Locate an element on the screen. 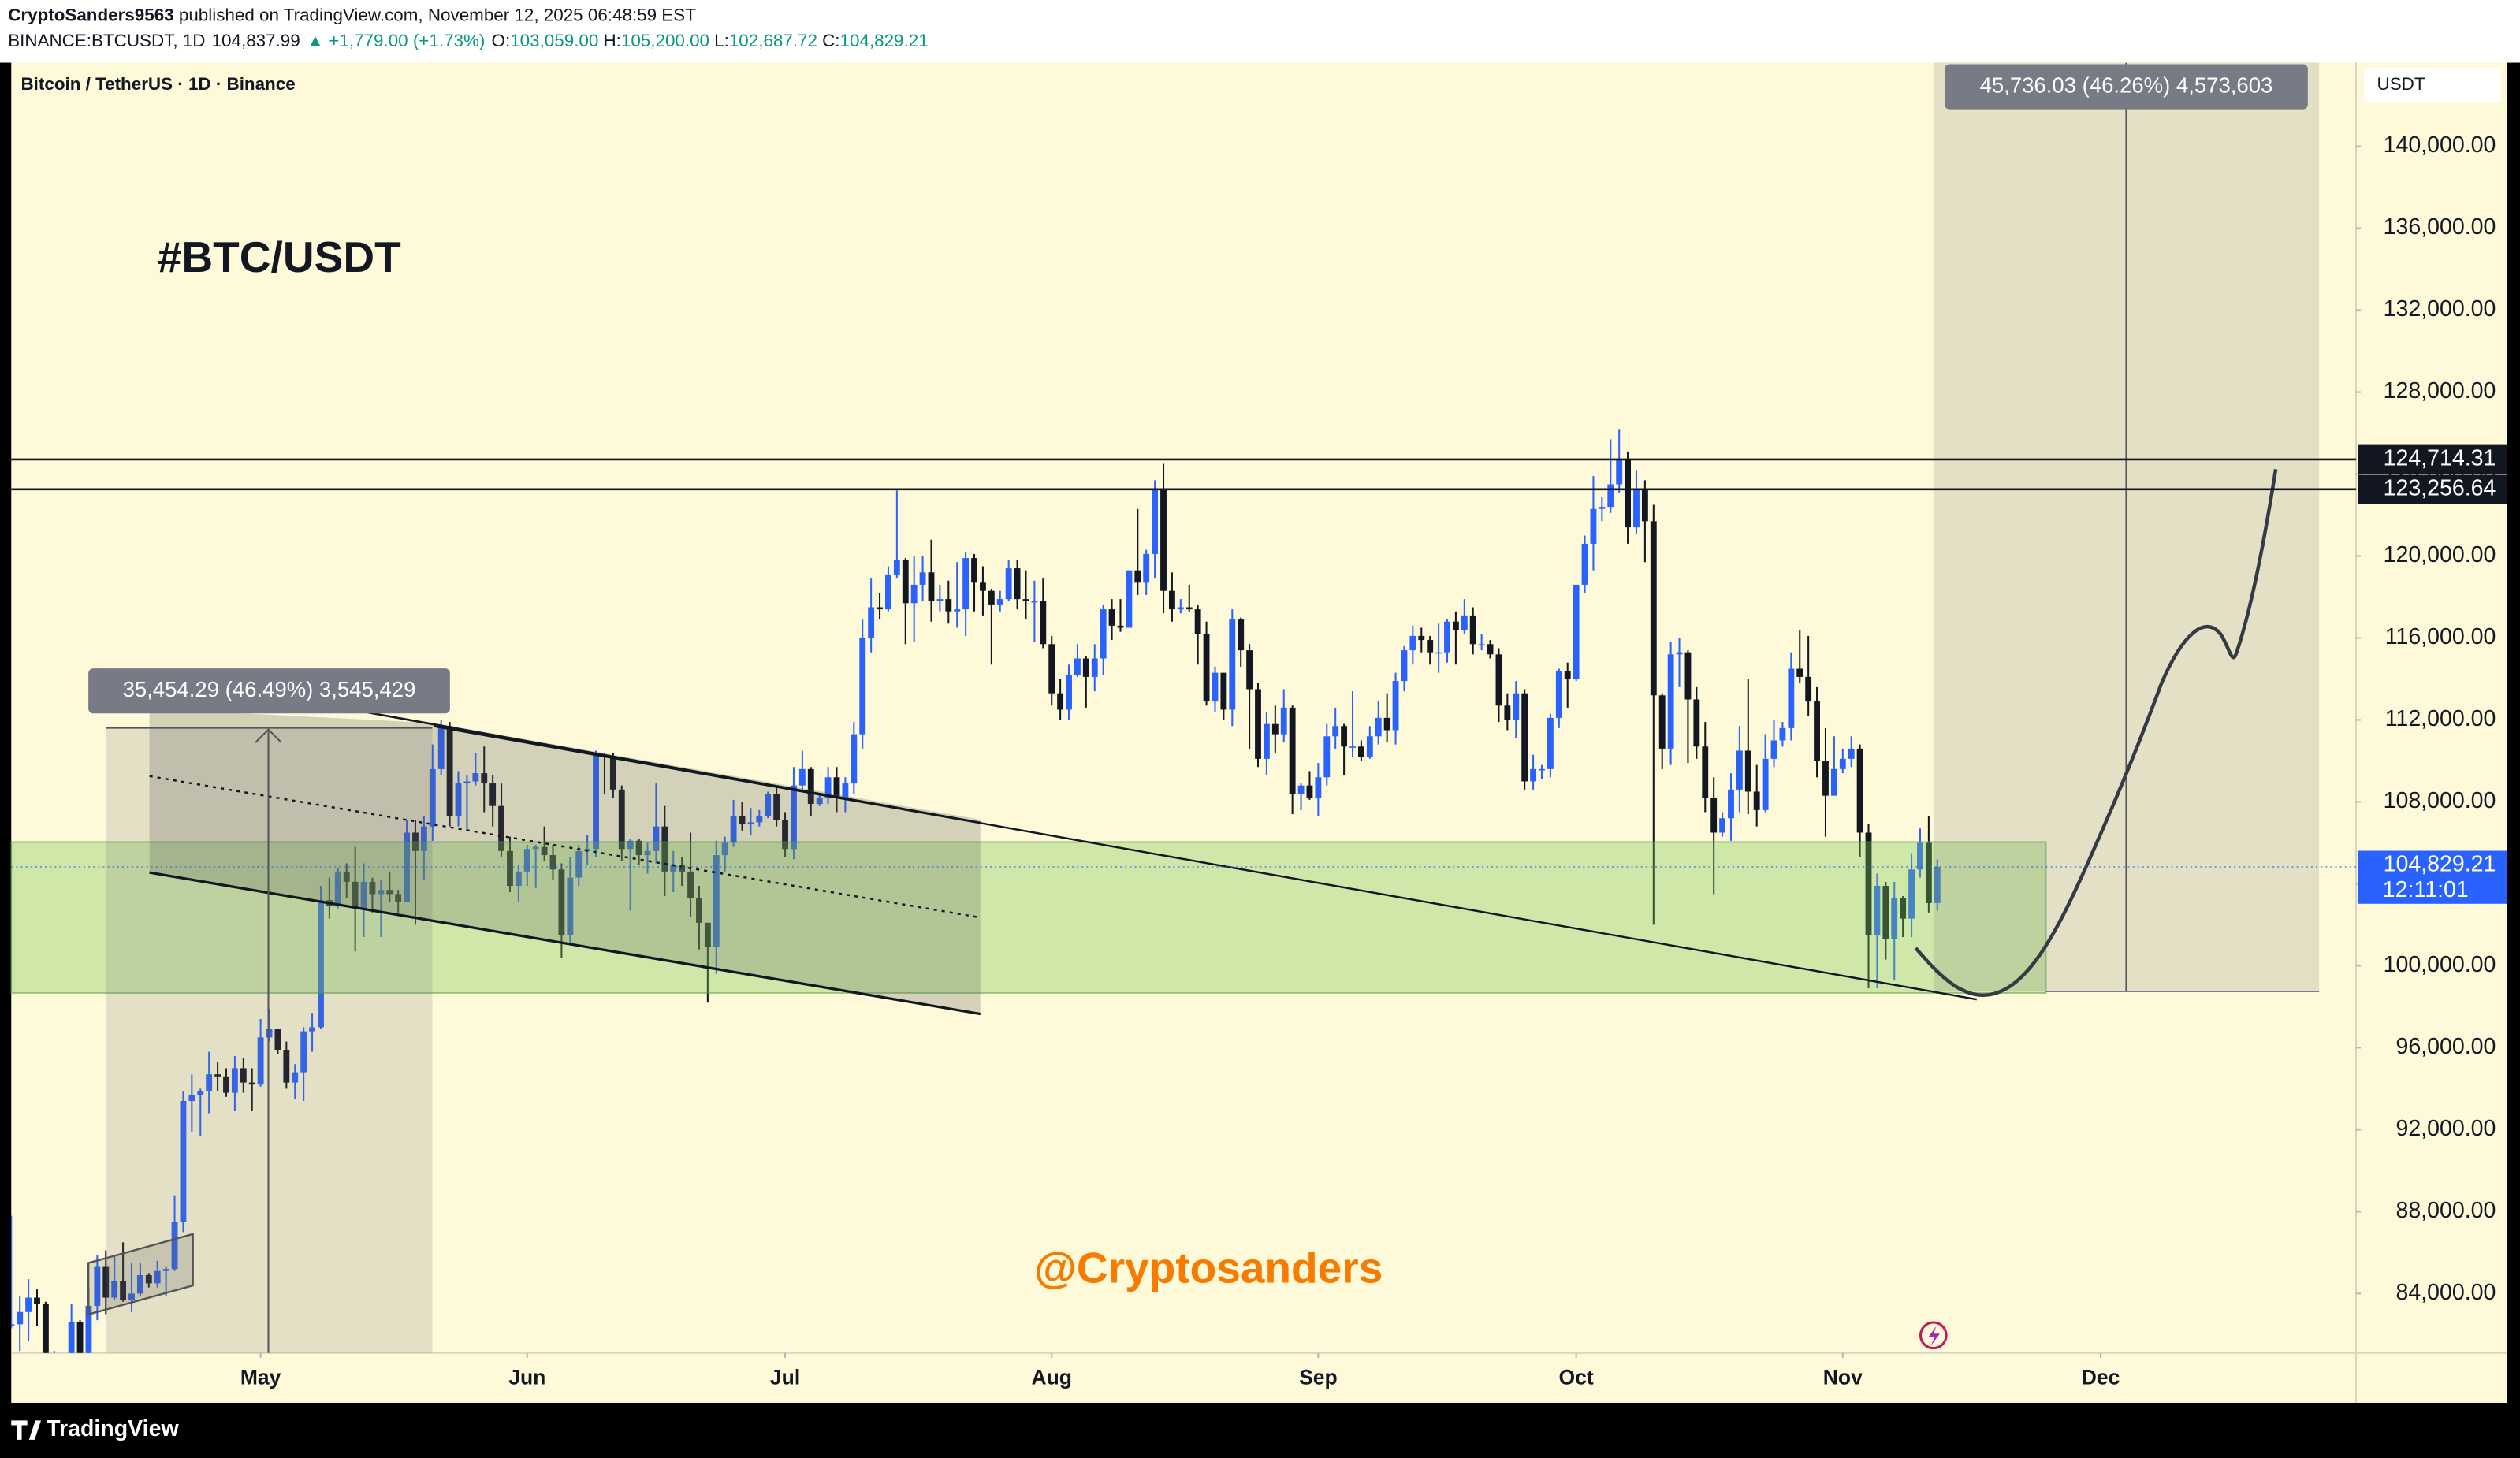 Image resolution: width=2520 pixels, height=1458 pixels. y-tick-label: 112,000.00 is located at coordinates (2440, 718).